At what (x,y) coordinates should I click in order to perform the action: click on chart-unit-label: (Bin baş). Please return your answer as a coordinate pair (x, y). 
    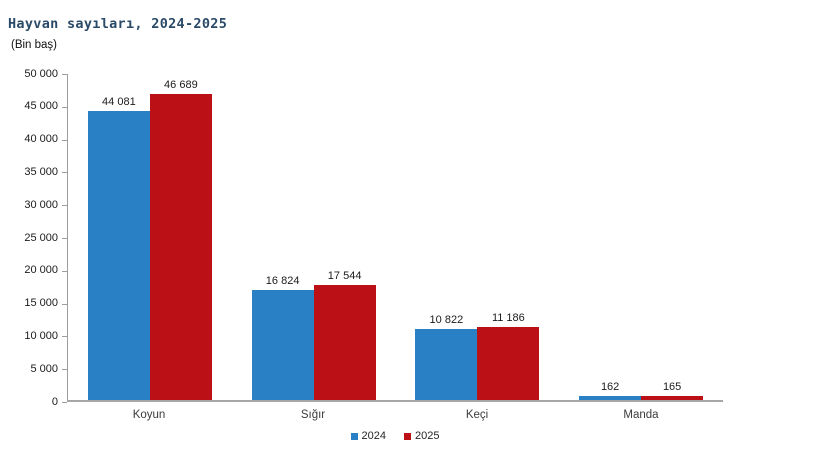
    Looking at the image, I should click on (34, 45).